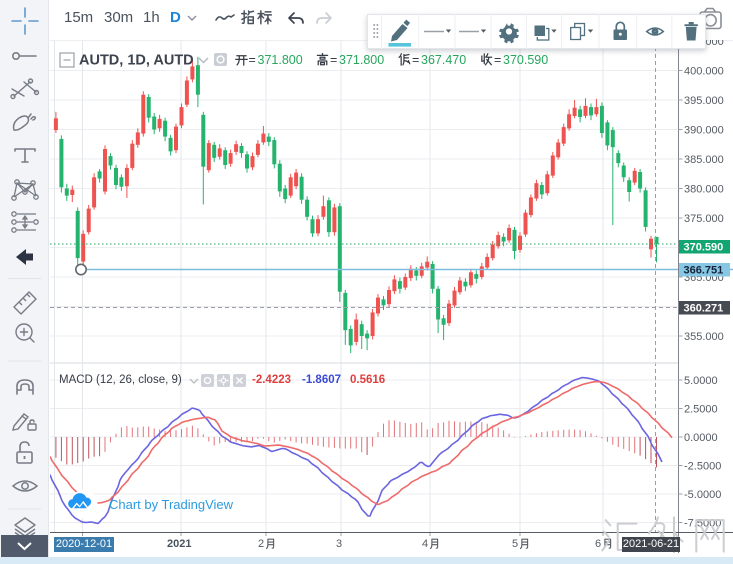 This screenshot has width=733, height=564. What do you see at coordinates (704, 160) in the screenshot?
I see `svg-text: 385.000` at bounding box center [704, 160].